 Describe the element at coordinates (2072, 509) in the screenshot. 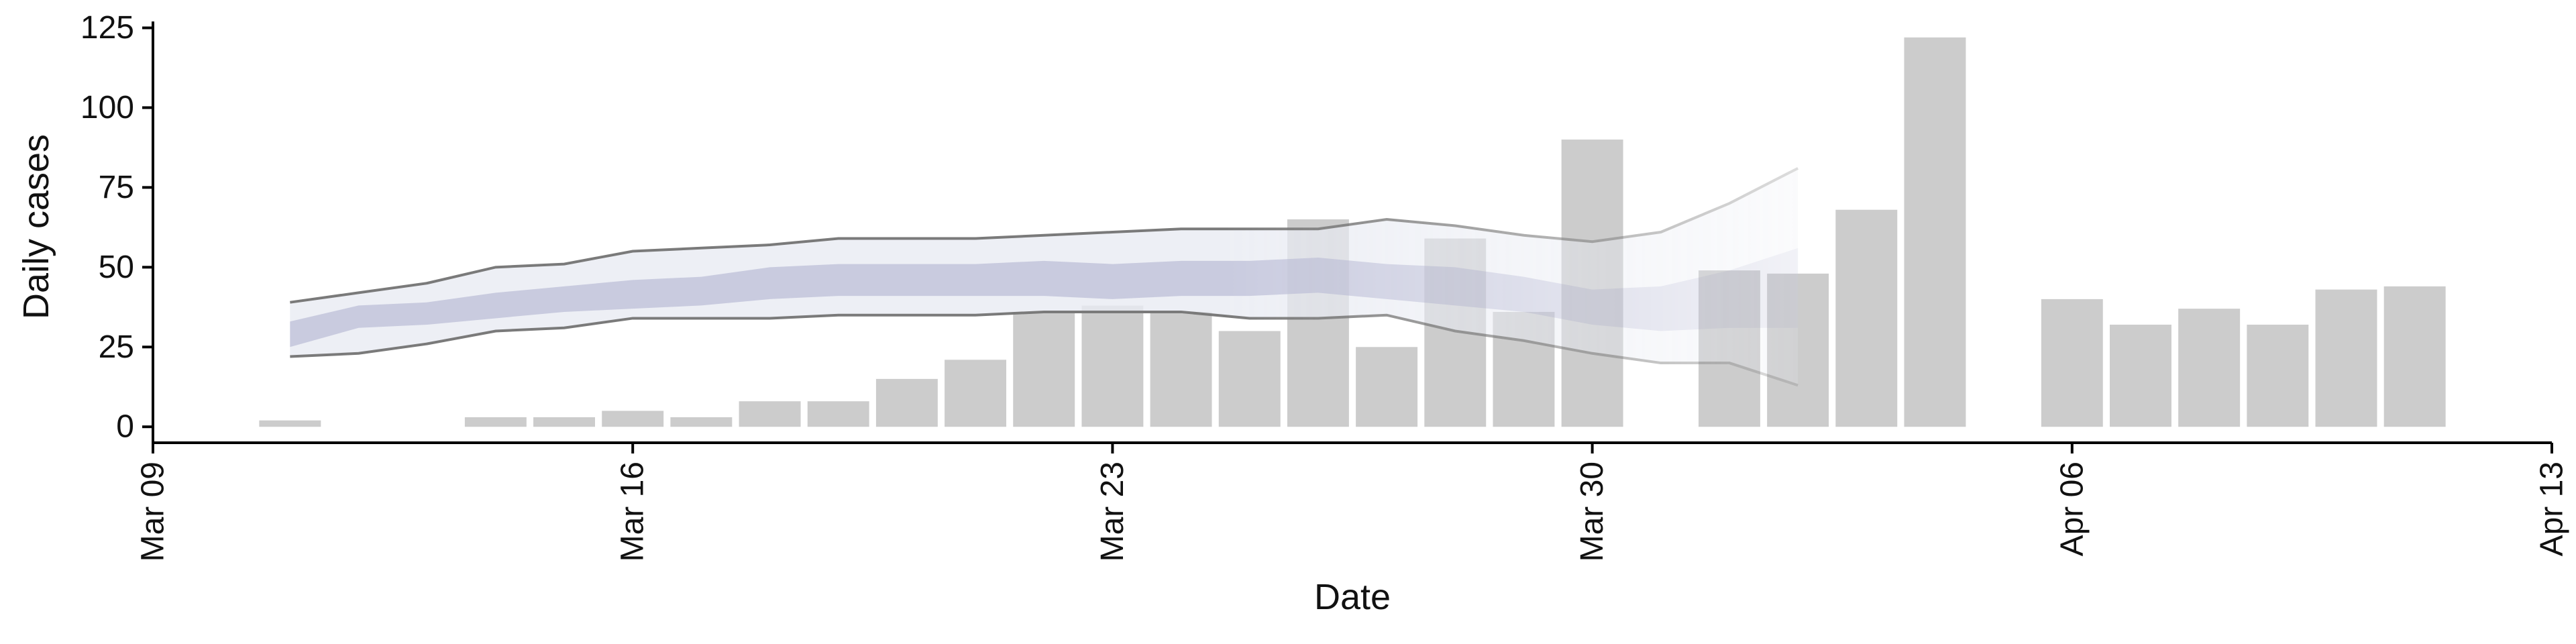

I see `x-tick-label: Apr 06` at that location.